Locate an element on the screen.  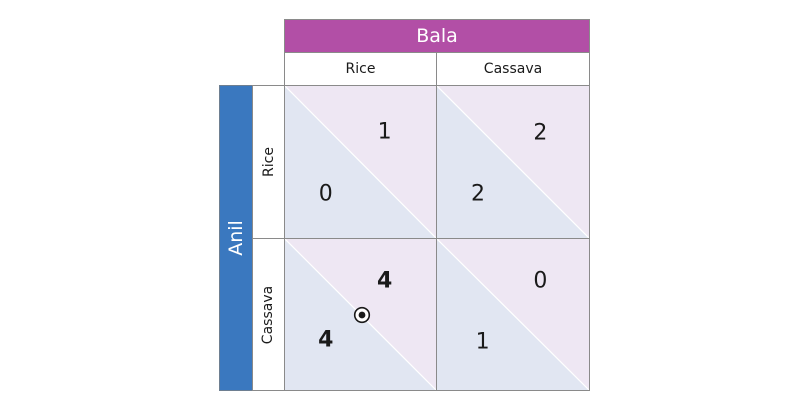
row-player-payoff: 1 is located at coordinates (482, 342).